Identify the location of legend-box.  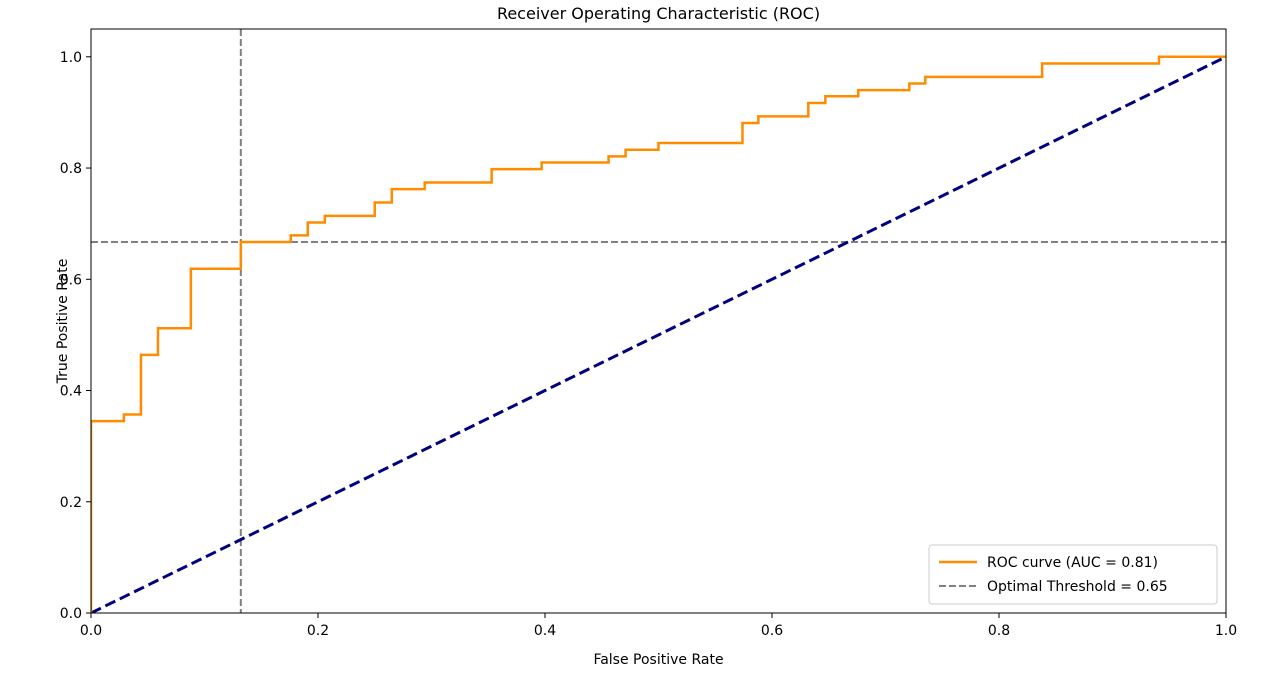
(1073, 574).